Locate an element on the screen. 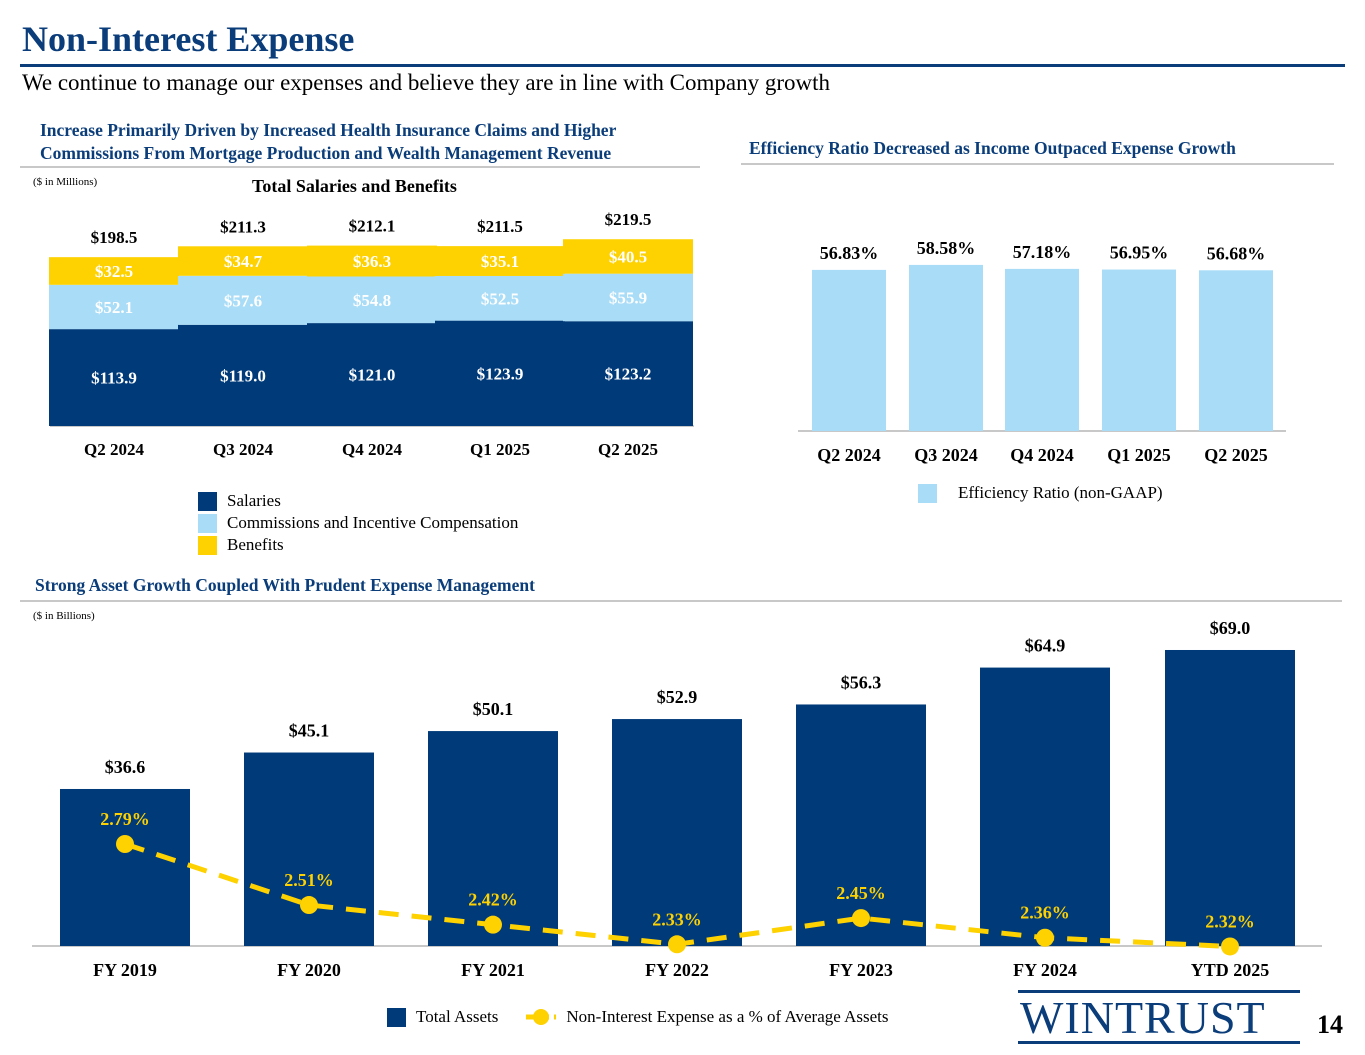 This screenshot has height=1055, width=1365. salaries-segment-label-3-4: $35.1 is located at coordinates (500, 261).